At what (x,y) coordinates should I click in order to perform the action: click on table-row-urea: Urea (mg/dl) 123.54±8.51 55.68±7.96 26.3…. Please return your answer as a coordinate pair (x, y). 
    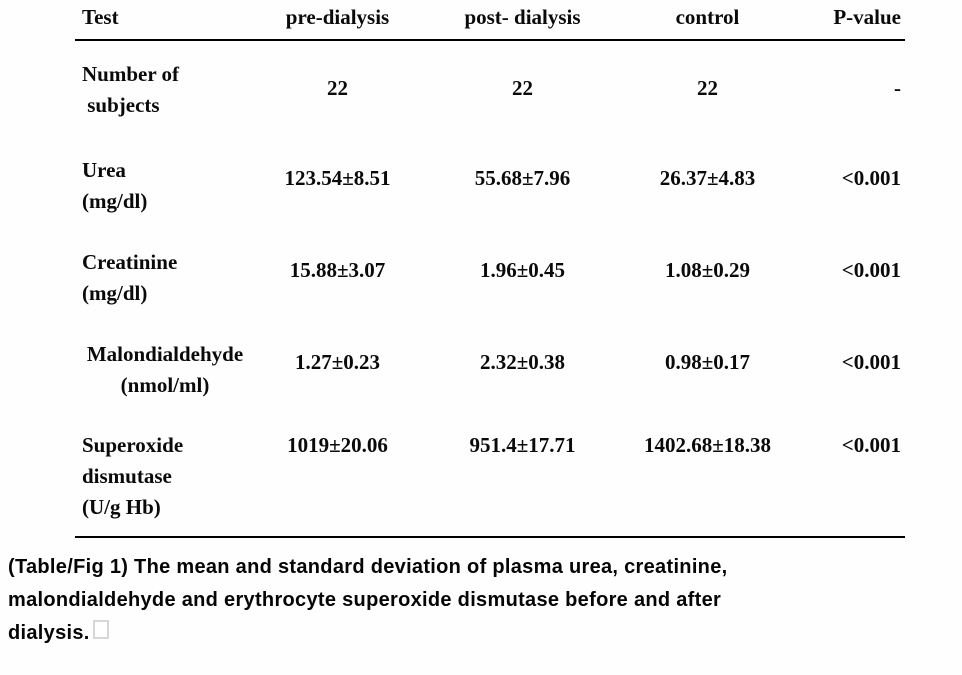
    Looking at the image, I should click on (490, 189).